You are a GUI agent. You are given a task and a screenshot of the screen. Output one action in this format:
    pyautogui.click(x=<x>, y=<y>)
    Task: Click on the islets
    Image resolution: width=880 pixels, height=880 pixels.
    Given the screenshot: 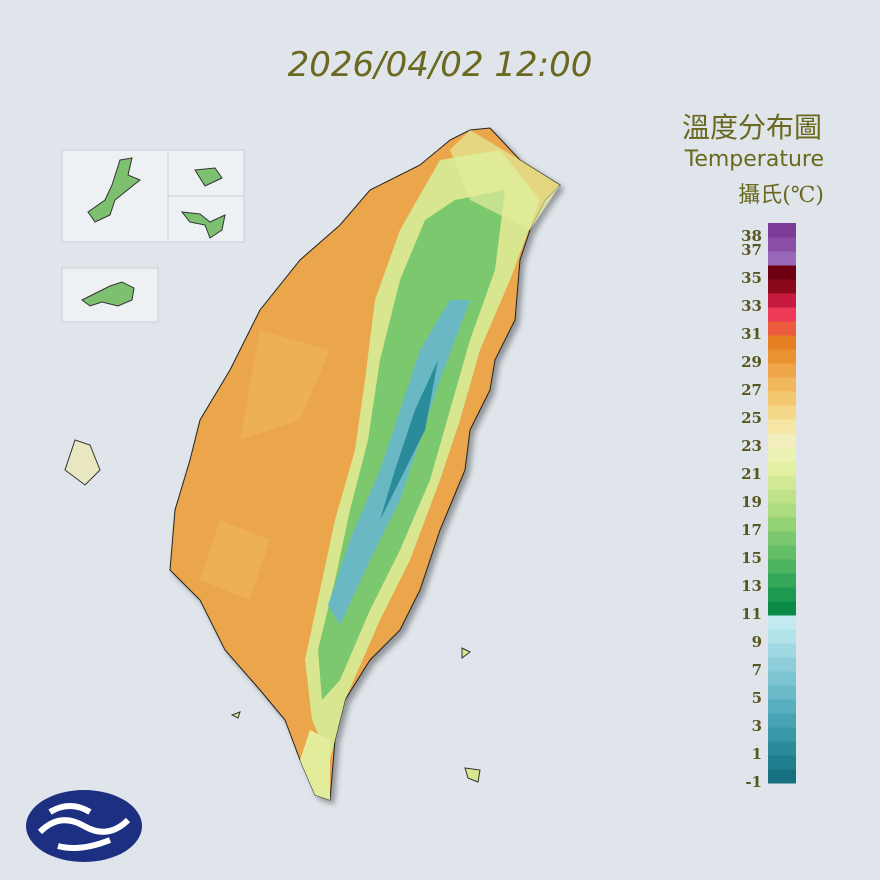 What is the action you would take?
    pyautogui.click(x=355, y=715)
    